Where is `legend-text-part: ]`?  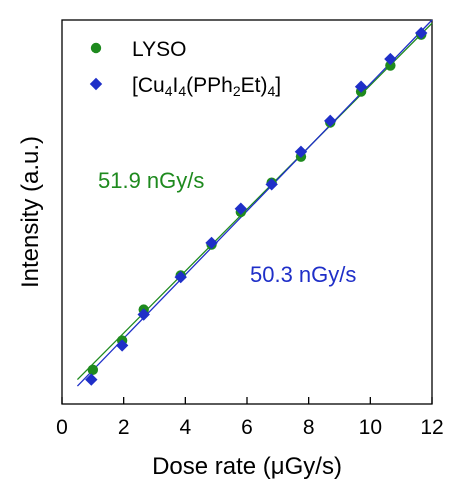 legend-text-part: ] is located at coordinates (278, 85).